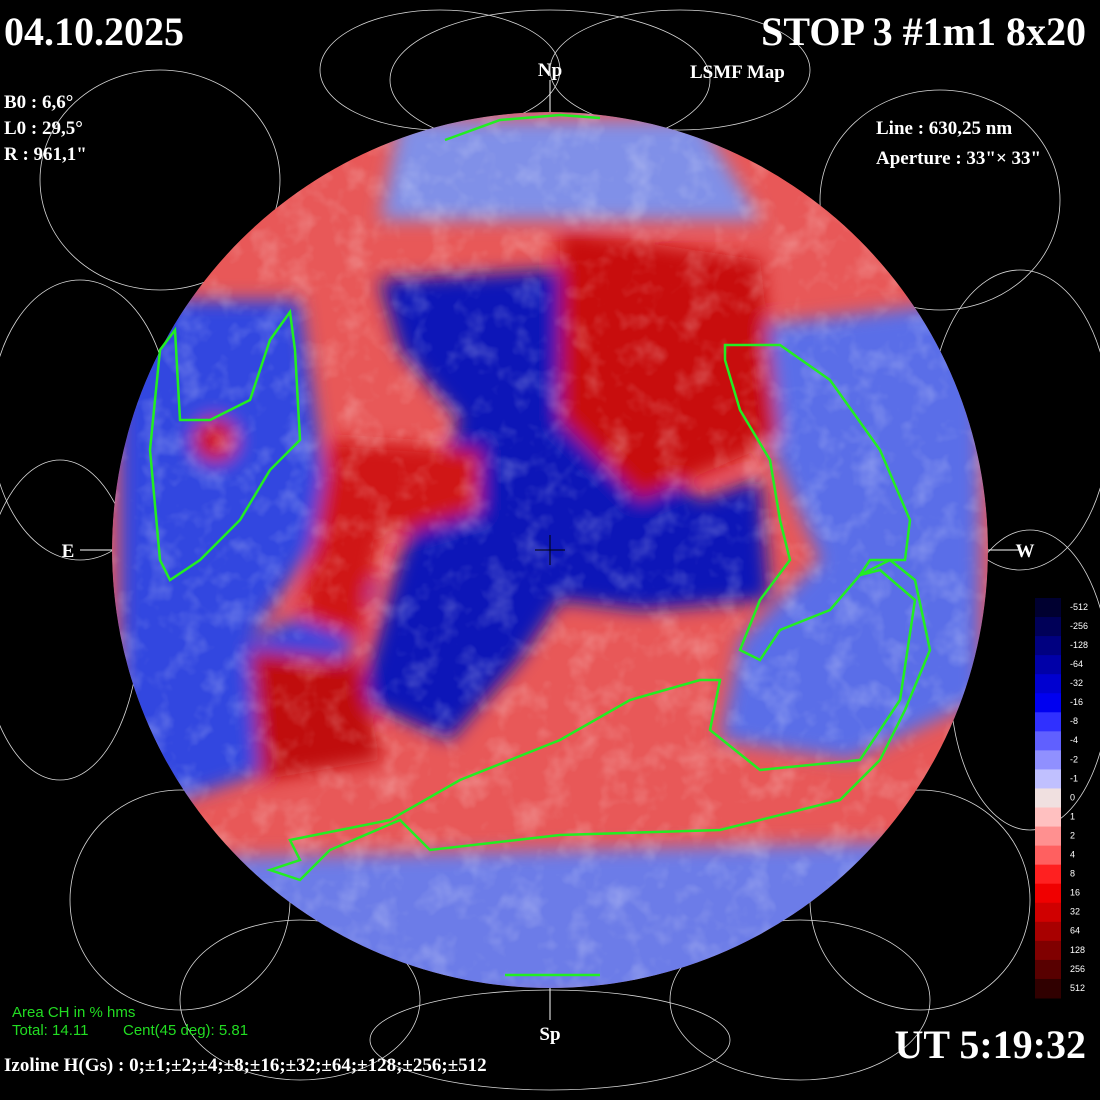 The image size is (1100, 1100). I want to click on colorbar-label: 32, so click(1075, 912).